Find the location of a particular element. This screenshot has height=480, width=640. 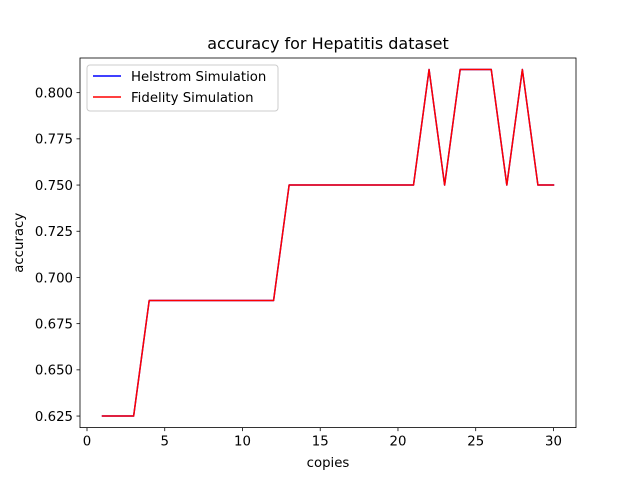

x-tick-label: 30 is located at coordinates (553, 442).